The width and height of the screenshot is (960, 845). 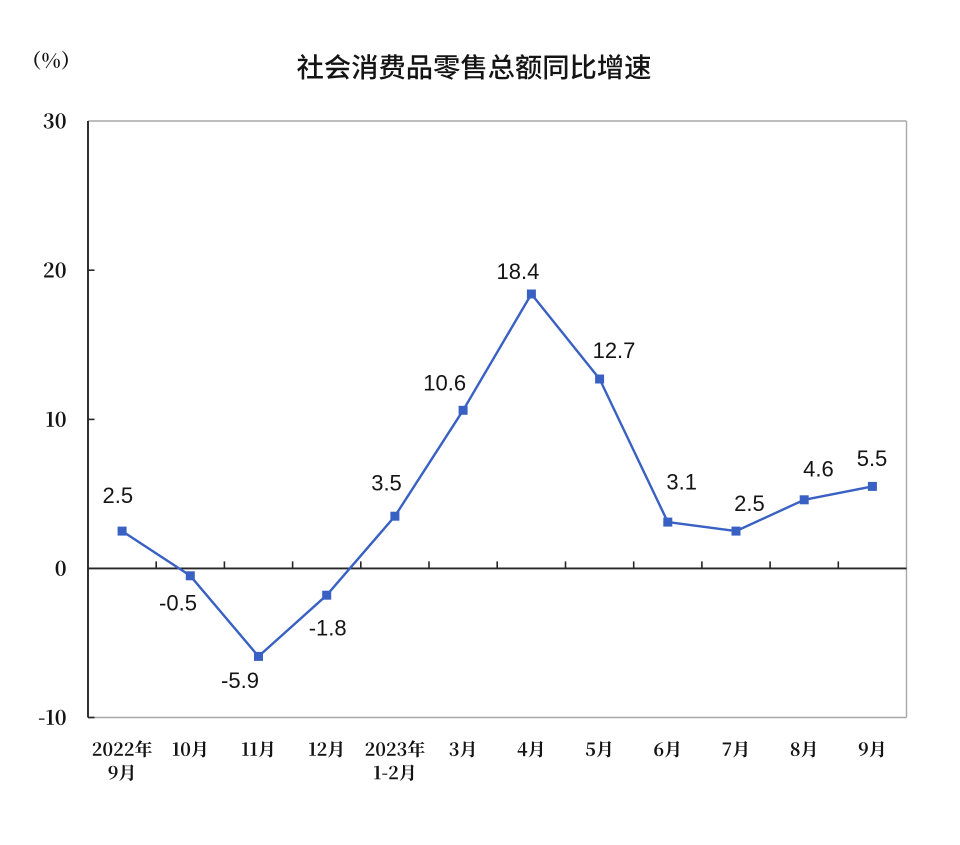 What do you see at coordinates (178, 603) in the screenshot?
I see `svg-text: -0.5` at bounding box center [178, 603].